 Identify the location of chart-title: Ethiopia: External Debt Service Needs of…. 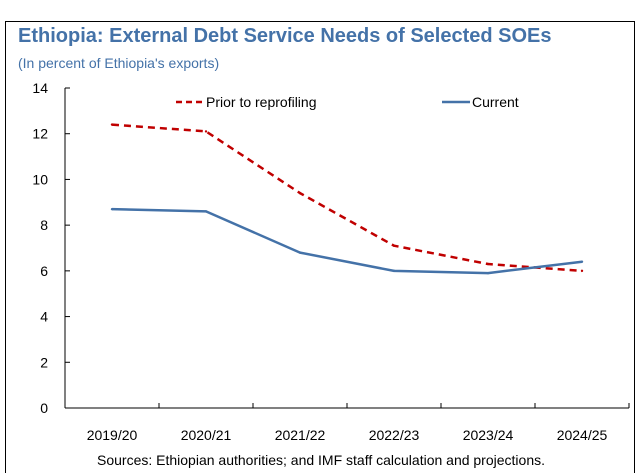
(285, 36).